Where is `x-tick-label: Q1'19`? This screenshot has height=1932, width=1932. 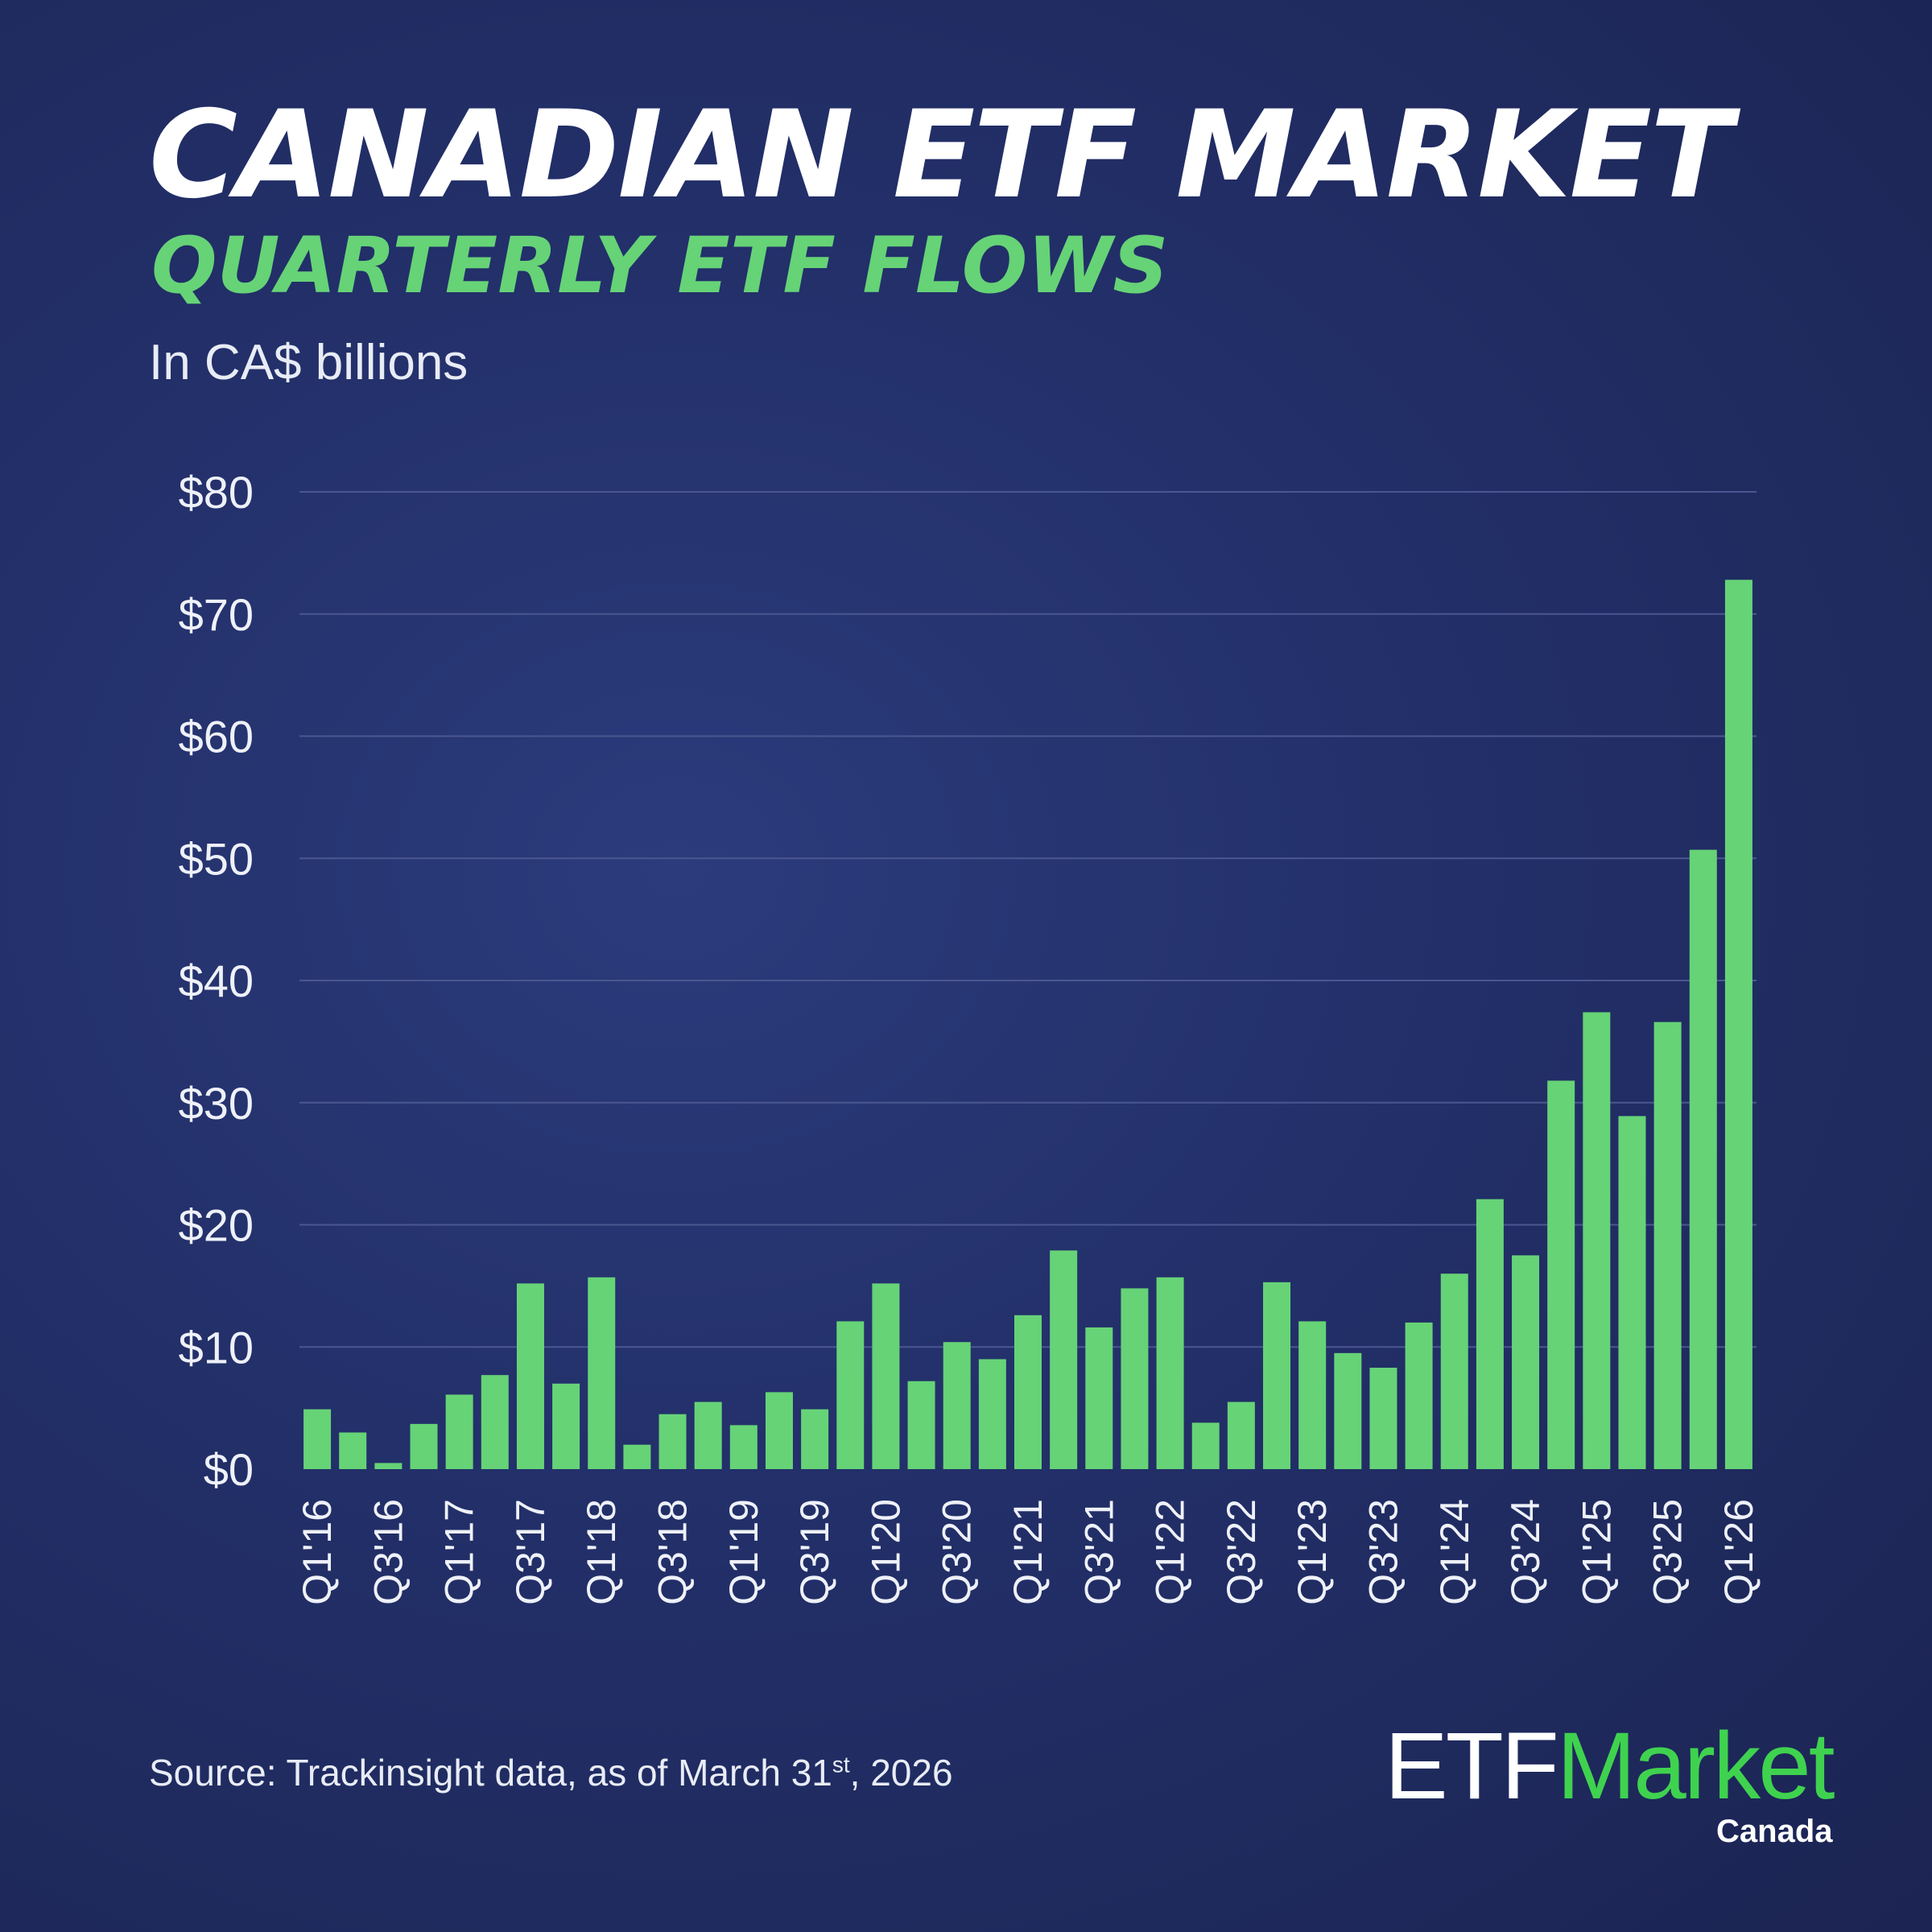
x-tick-label: Q1'19 is located at coordinates (743, 1552).